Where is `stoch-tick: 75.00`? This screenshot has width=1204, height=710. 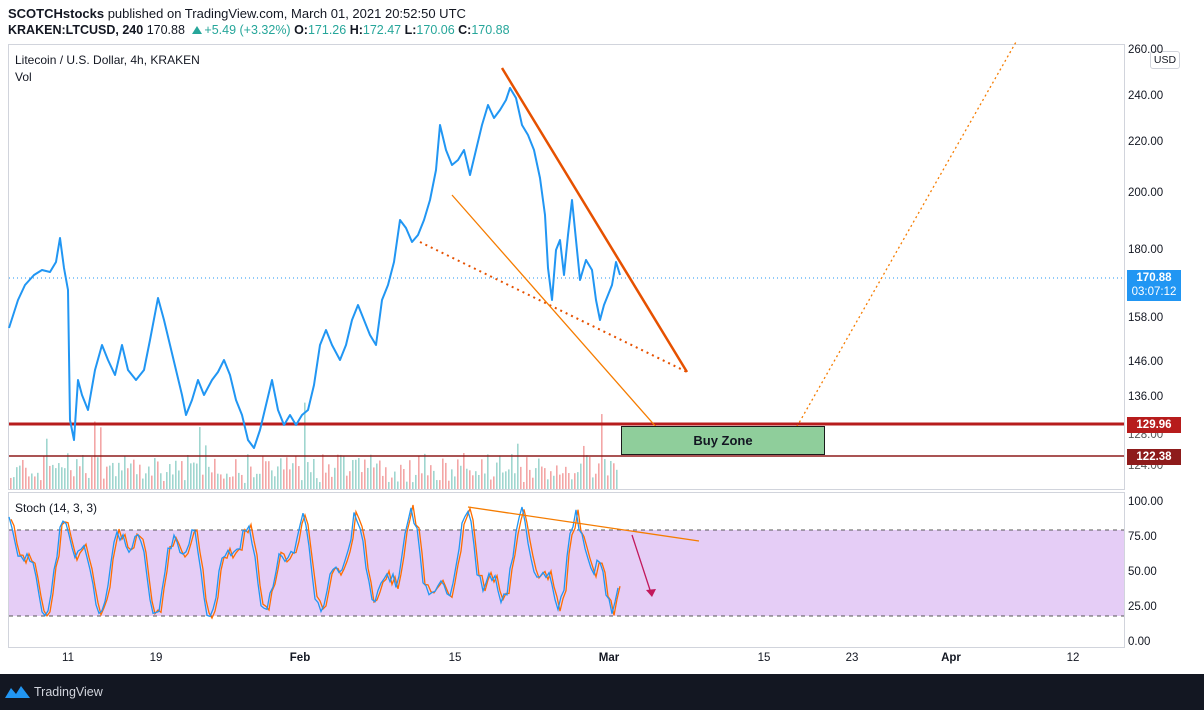 stoch-tick: 75.00 is located at coordinates (1142, 537).